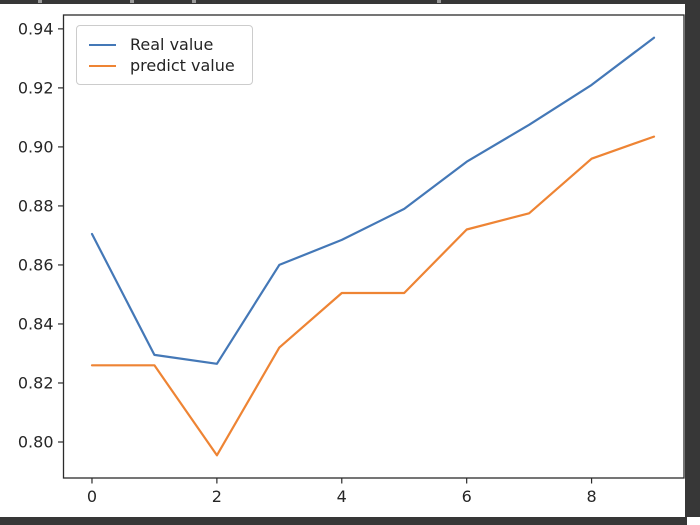 The height and width of the screenshot is (525, 700). What do you see at coordinates (92, 496) in the screenshot?
I see `x-tick-label: 0` at bounding box center [92, 496].